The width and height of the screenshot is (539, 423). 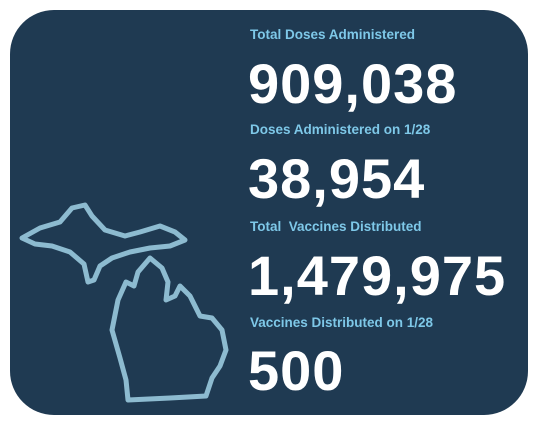 What do you see at coordinates (296, 370) in the screenshot?
I see `stat-value: 500` at bounding box center [296, 370].